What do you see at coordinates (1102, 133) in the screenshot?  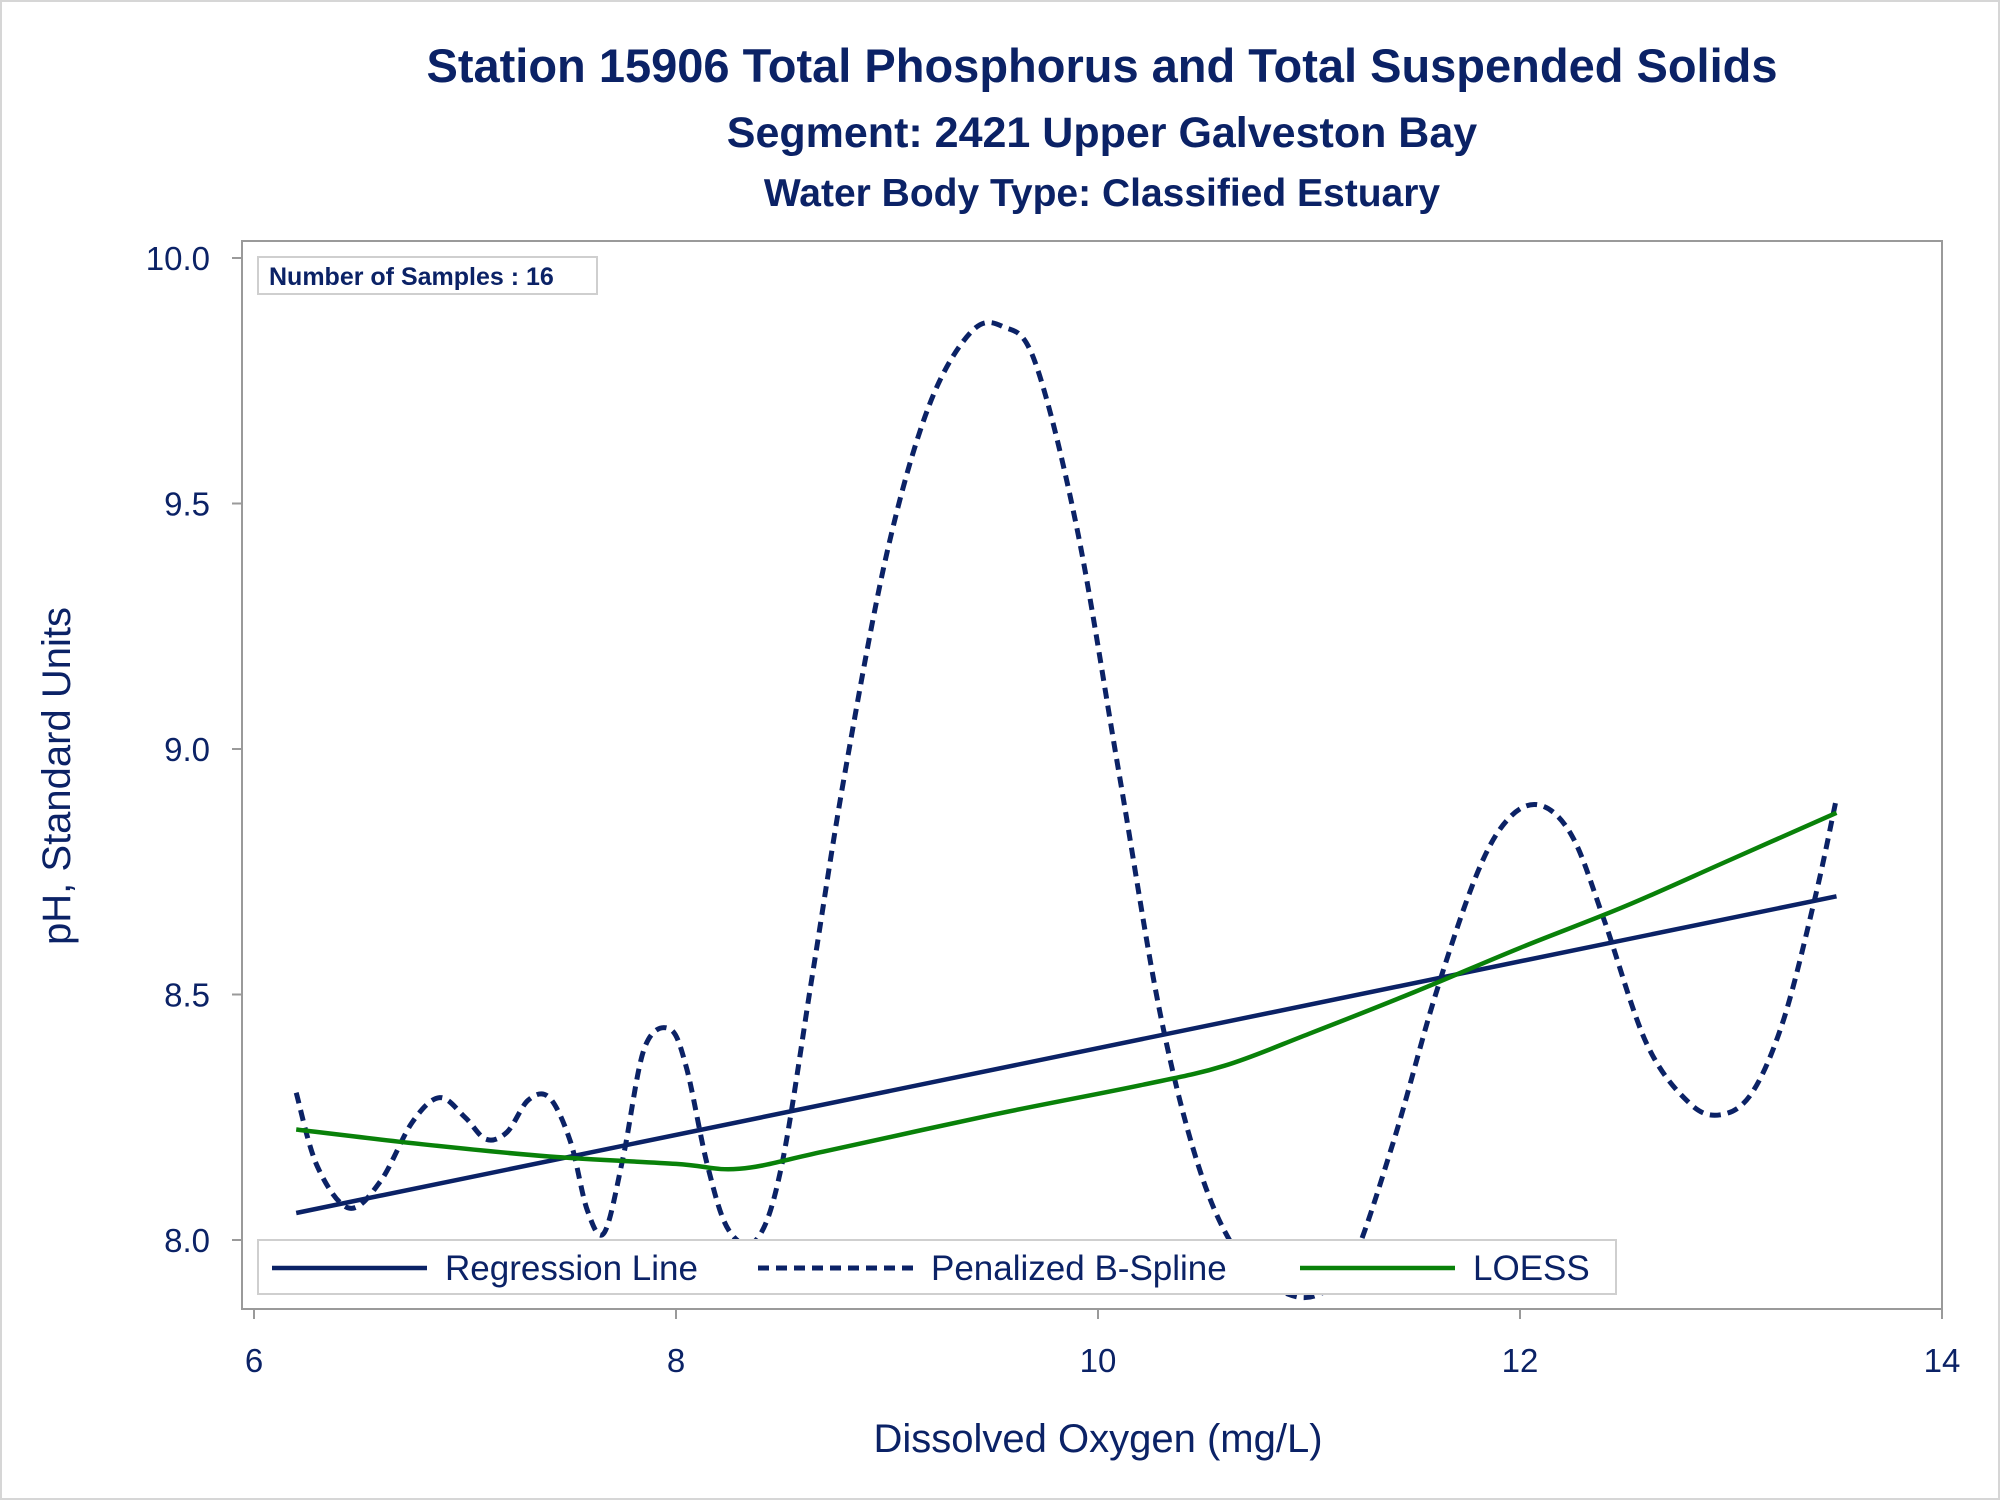 I see `chart-subtitle: Segment: 2421 Upper Galveston Bay` at bounding box center [1102, 133].